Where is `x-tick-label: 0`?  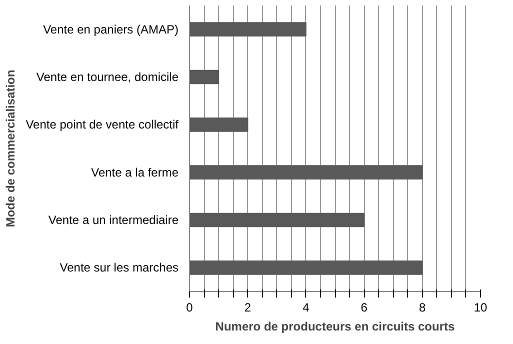
x-tick-label: 0 is located at coordinates (190, 307).